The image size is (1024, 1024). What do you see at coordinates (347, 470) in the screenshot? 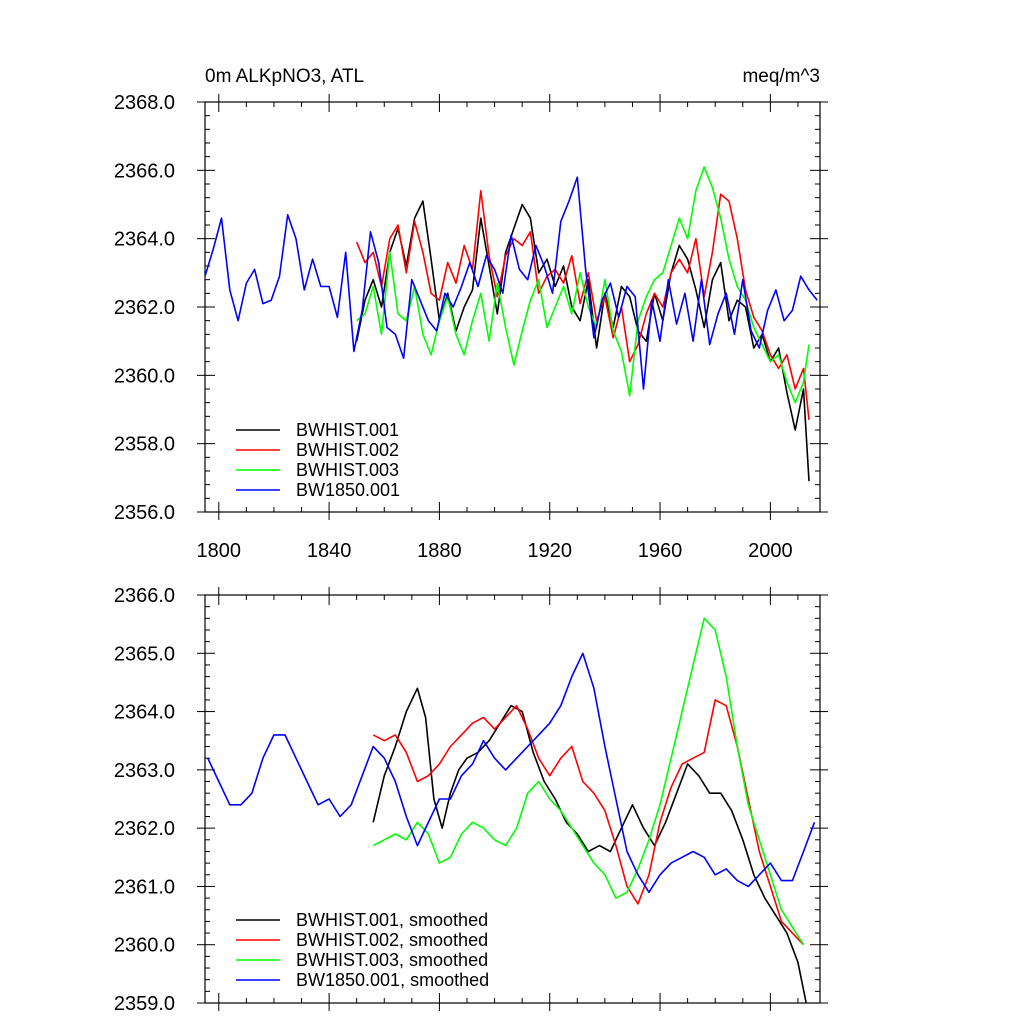
I see `legend-label: BWHIST.003` at bounding box center [347, 470].